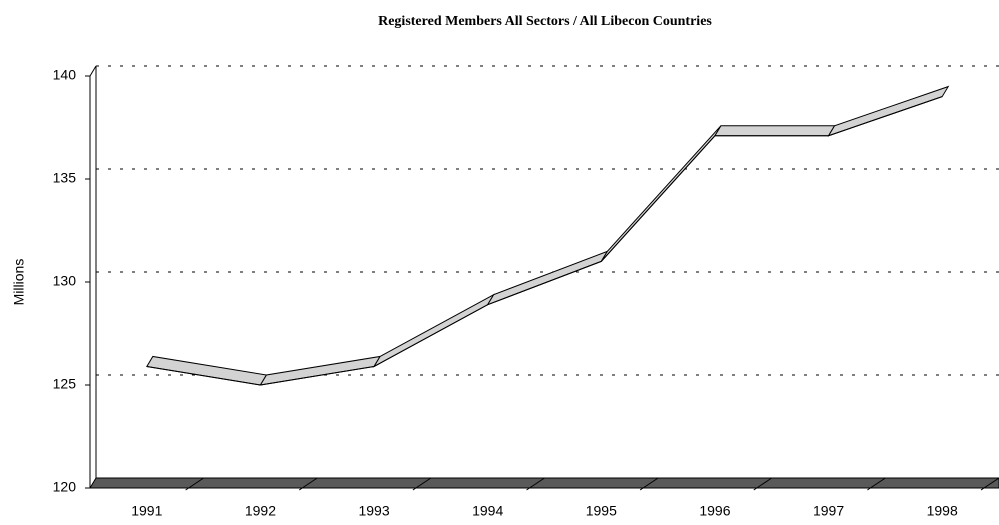  What do you see at coordinates (65, 487) in the screenshot?
I see `y-tick-label: 120` at bounding box center [65, 487].